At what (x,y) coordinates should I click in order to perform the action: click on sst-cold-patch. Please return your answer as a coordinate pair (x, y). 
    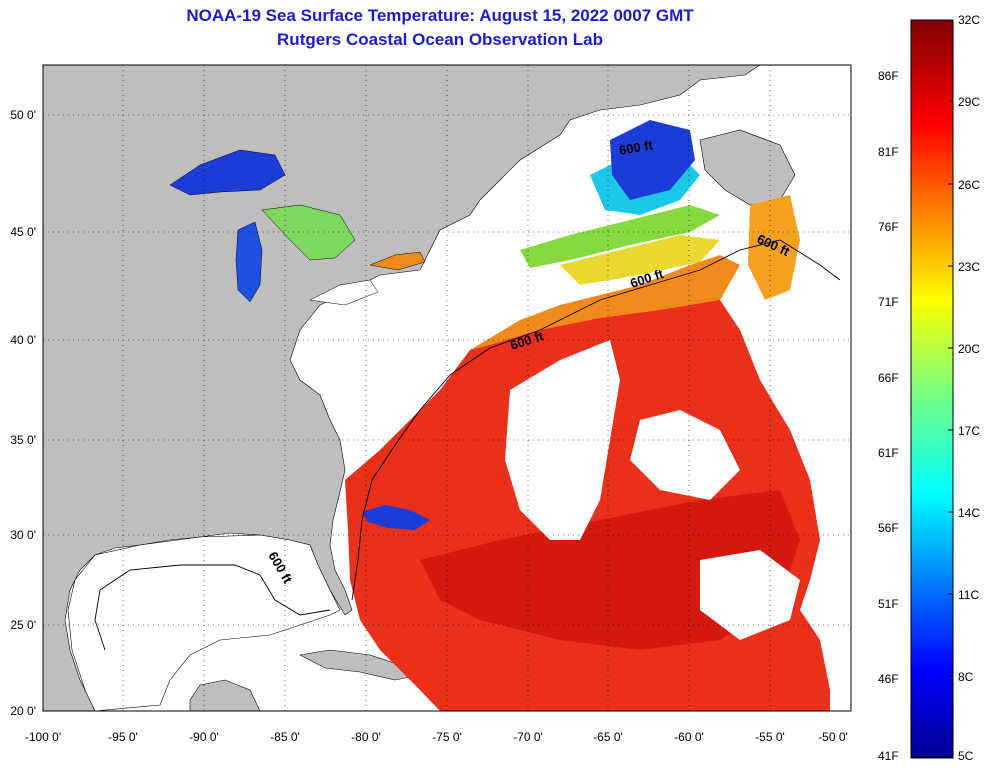
    Looking at the image, I should click on (396, 517).